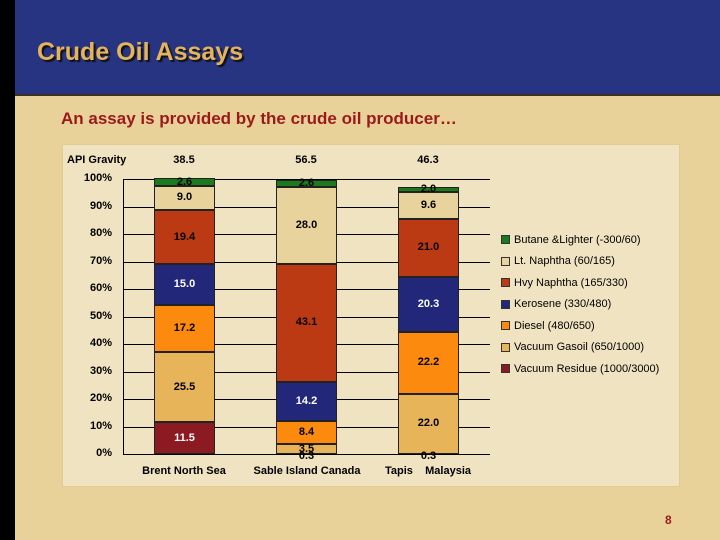 The height and width of the screenshot is (540, 720). What do you see at coordinates (428, 423) in the screenshot?
I see `bar-segment: 22.0` at bounding box center [428, 423].